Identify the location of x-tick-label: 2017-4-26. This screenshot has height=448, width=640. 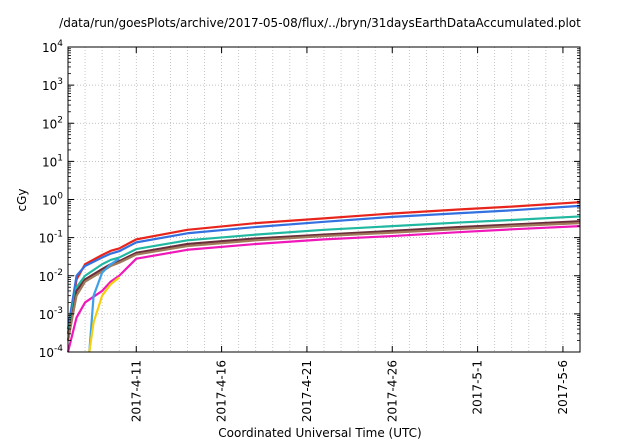
(392, 391).